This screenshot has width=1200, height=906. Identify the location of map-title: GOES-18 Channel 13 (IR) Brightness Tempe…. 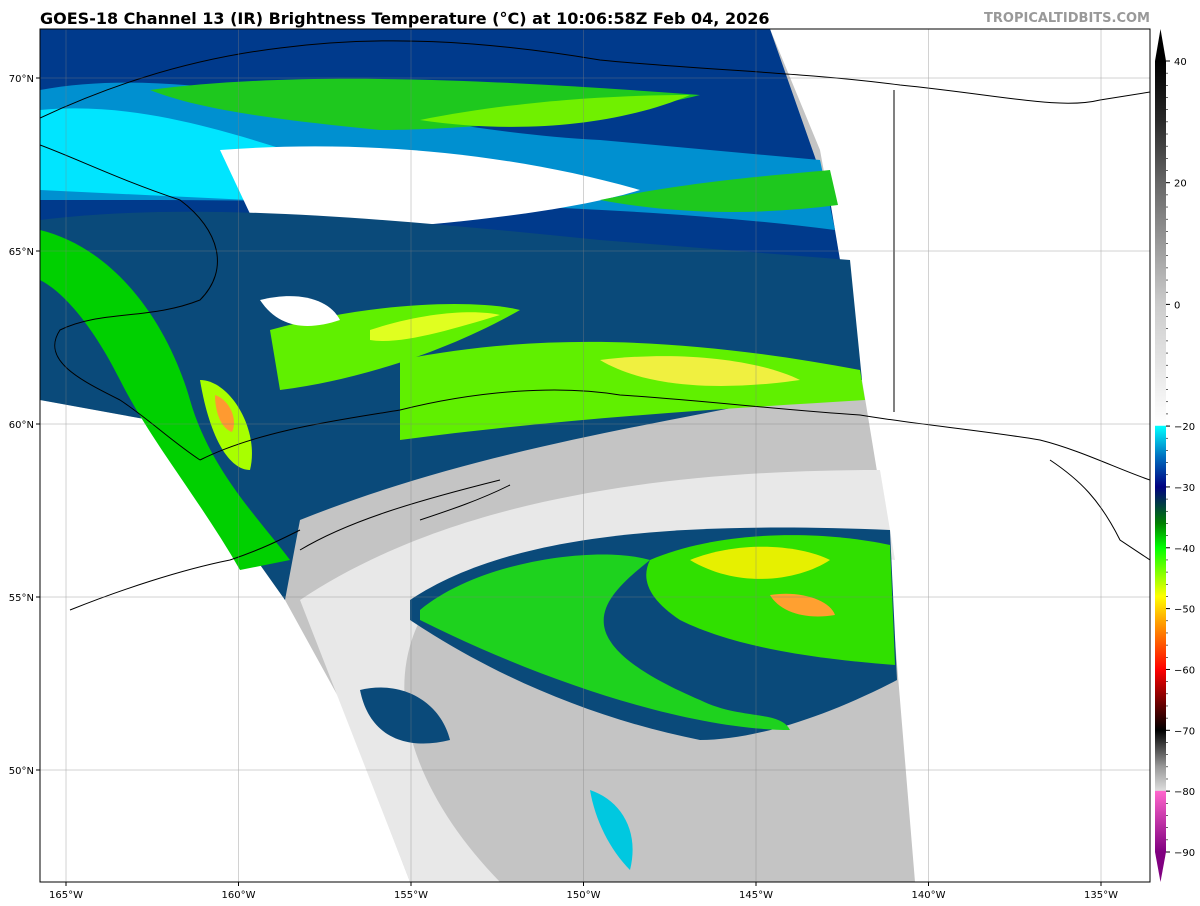
(405, 18).